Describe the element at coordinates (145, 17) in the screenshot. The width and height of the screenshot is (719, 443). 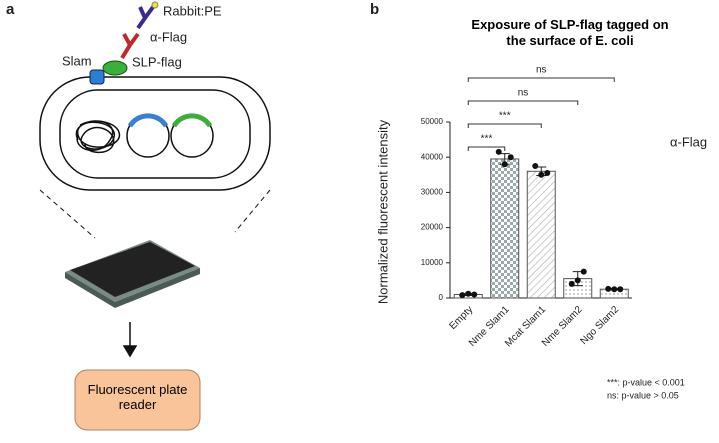
I see `pe-antibody` at that location.